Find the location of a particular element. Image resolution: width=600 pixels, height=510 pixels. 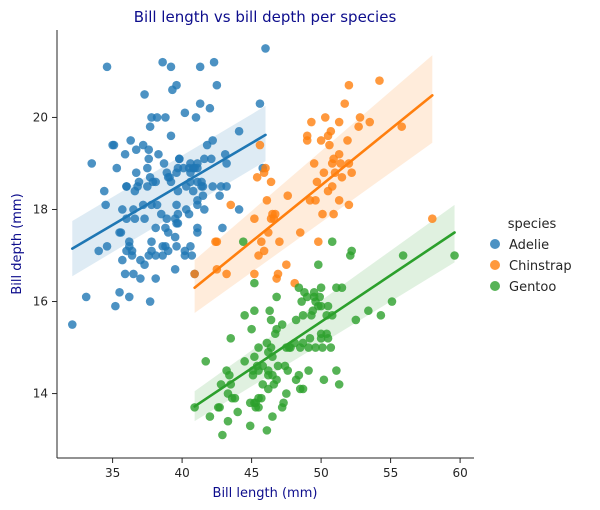

legend: species Adelie Chinstrap Gentoo is located at coordinates (531, 256).